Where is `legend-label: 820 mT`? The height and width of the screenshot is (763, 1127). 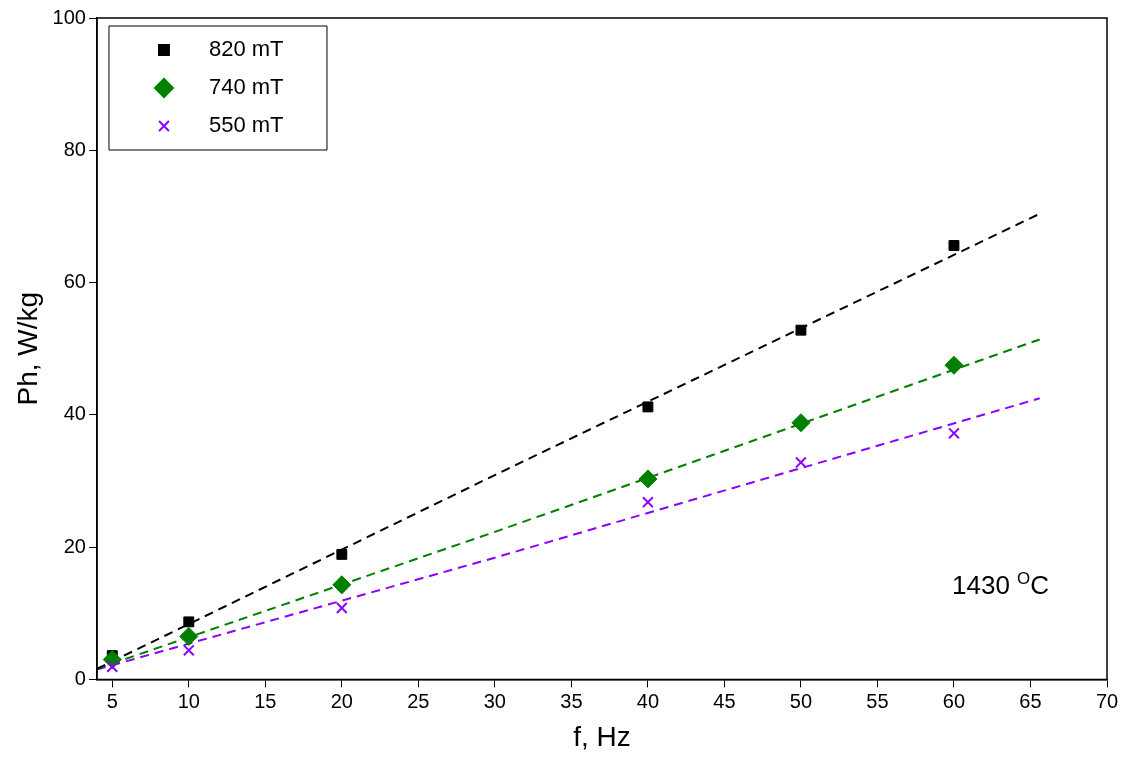 legend-label: 820 mT is located at coordinates (246, 49).